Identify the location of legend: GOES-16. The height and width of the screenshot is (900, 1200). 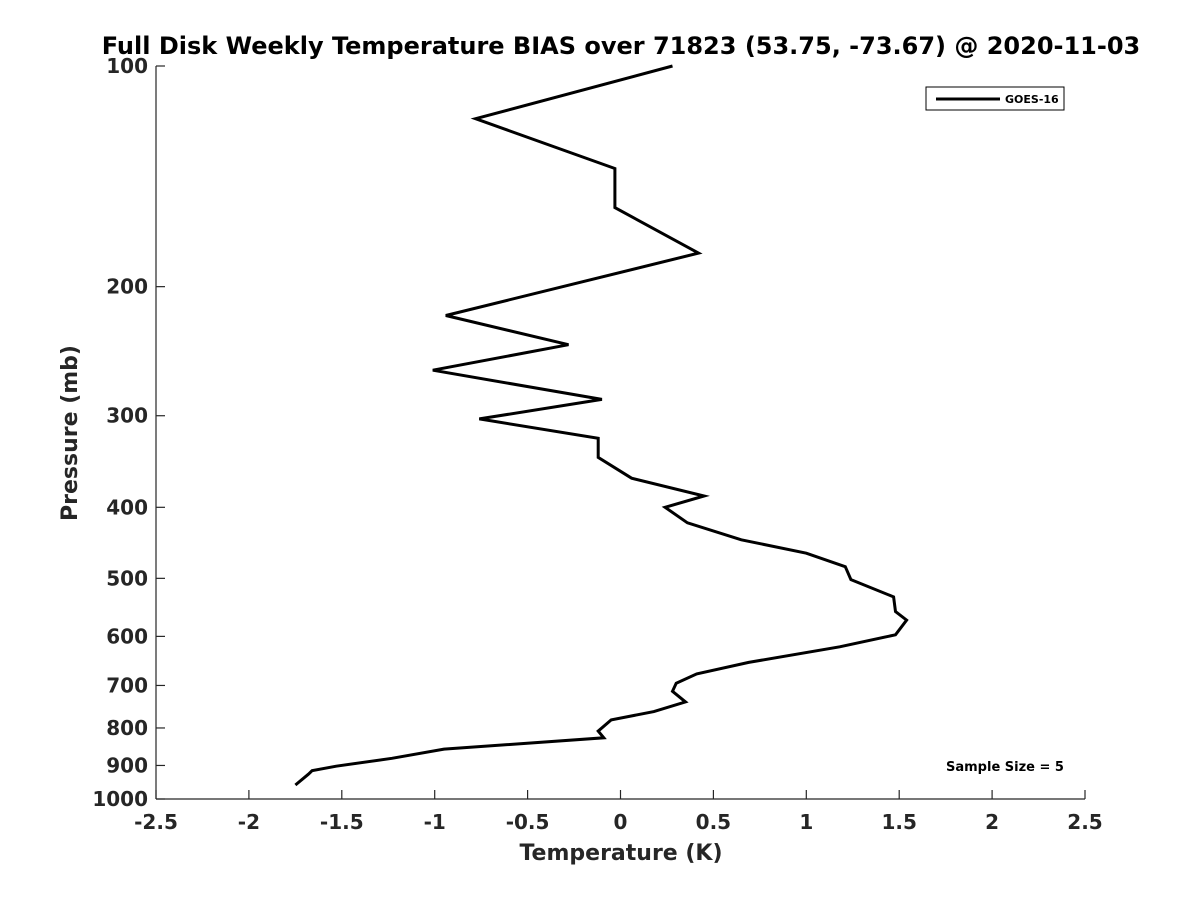
(995, 98).